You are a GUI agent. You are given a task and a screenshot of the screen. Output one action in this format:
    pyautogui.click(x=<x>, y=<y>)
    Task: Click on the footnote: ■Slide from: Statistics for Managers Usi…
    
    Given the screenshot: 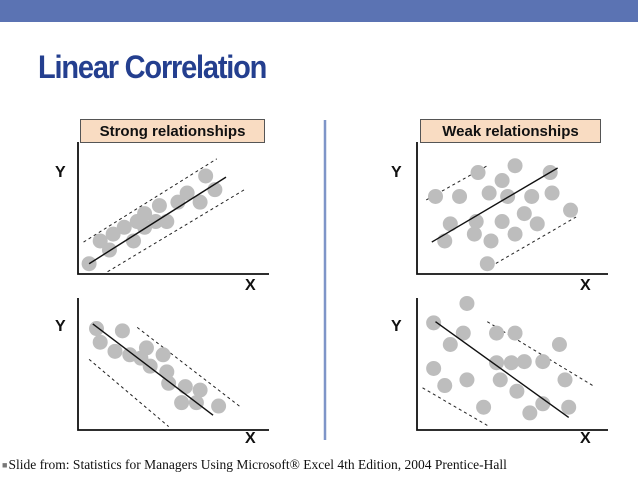 What is the action you would take?
    pyautogui.click(x=254, y=465)
    